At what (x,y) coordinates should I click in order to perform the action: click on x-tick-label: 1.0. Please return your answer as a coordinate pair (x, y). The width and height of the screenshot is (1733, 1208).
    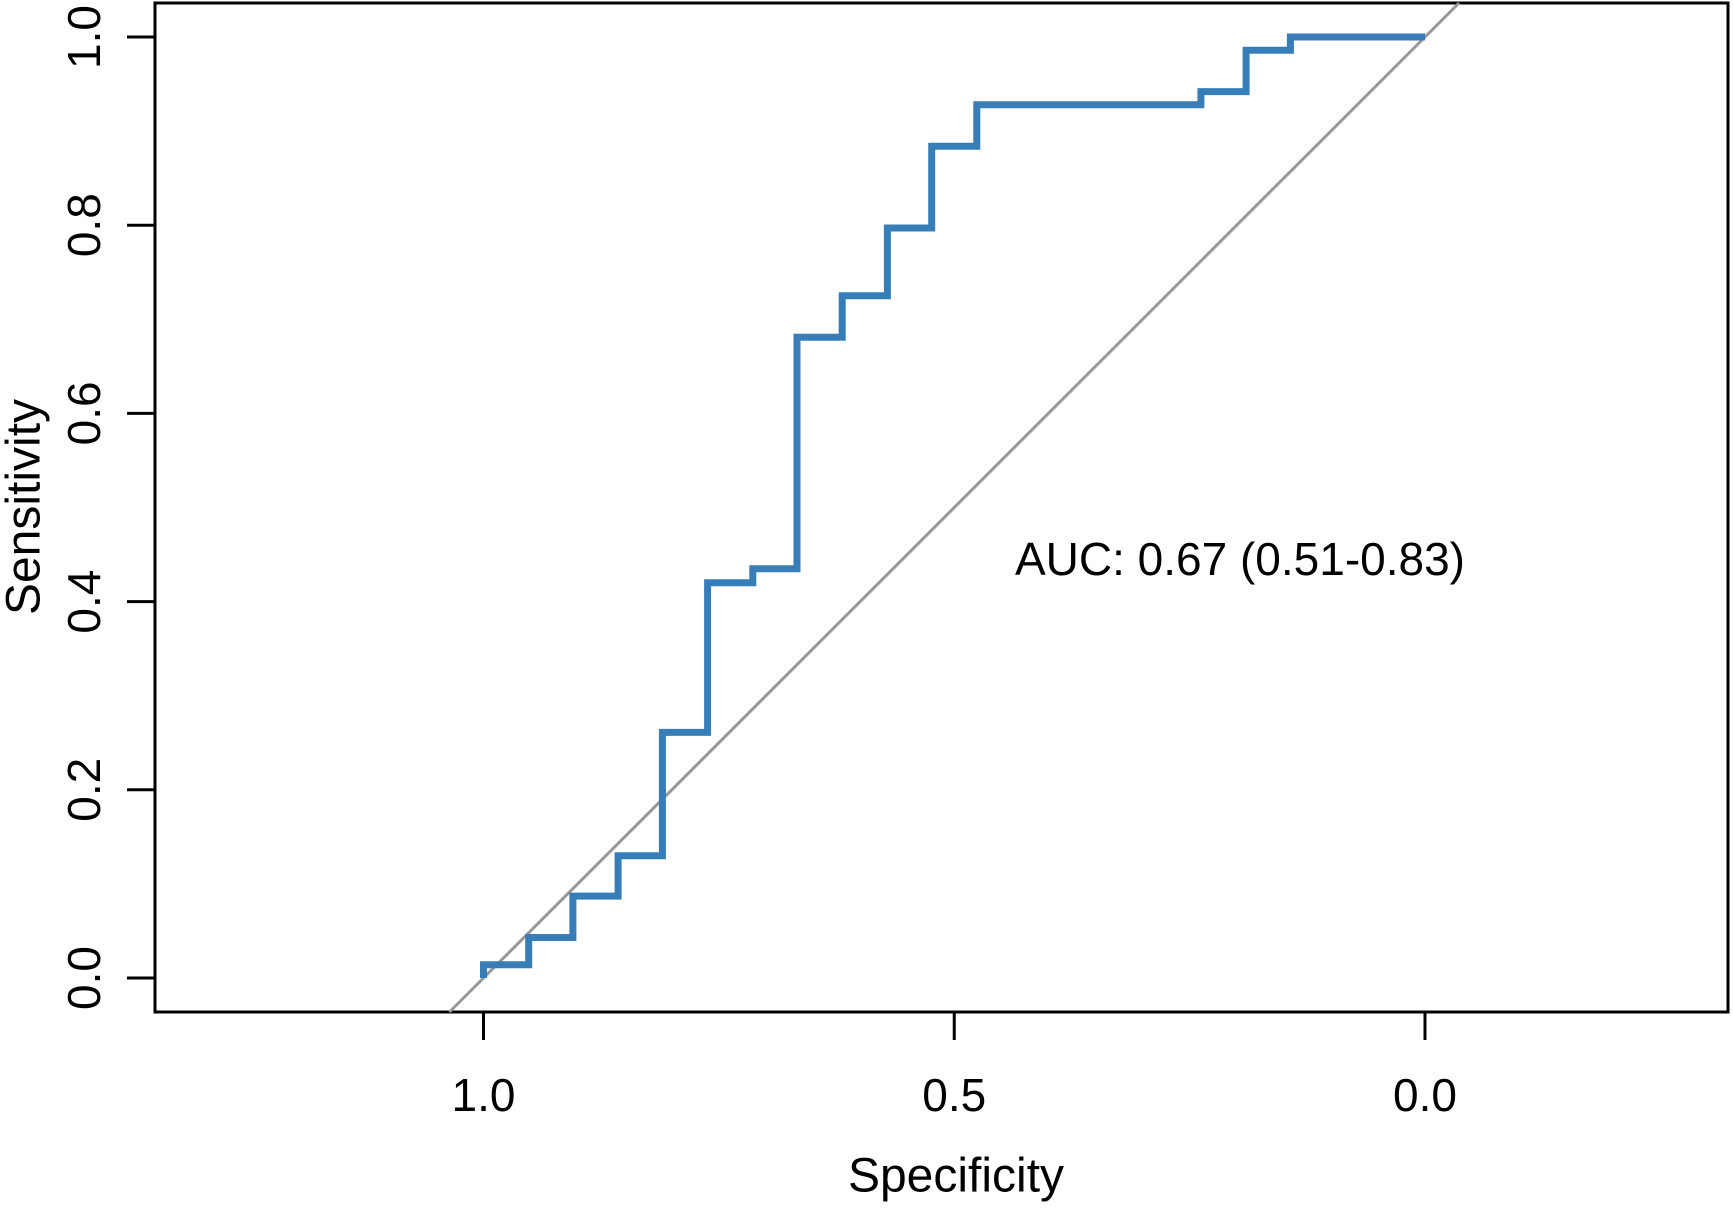
    Looking at the image, I should click on (484, 1095).